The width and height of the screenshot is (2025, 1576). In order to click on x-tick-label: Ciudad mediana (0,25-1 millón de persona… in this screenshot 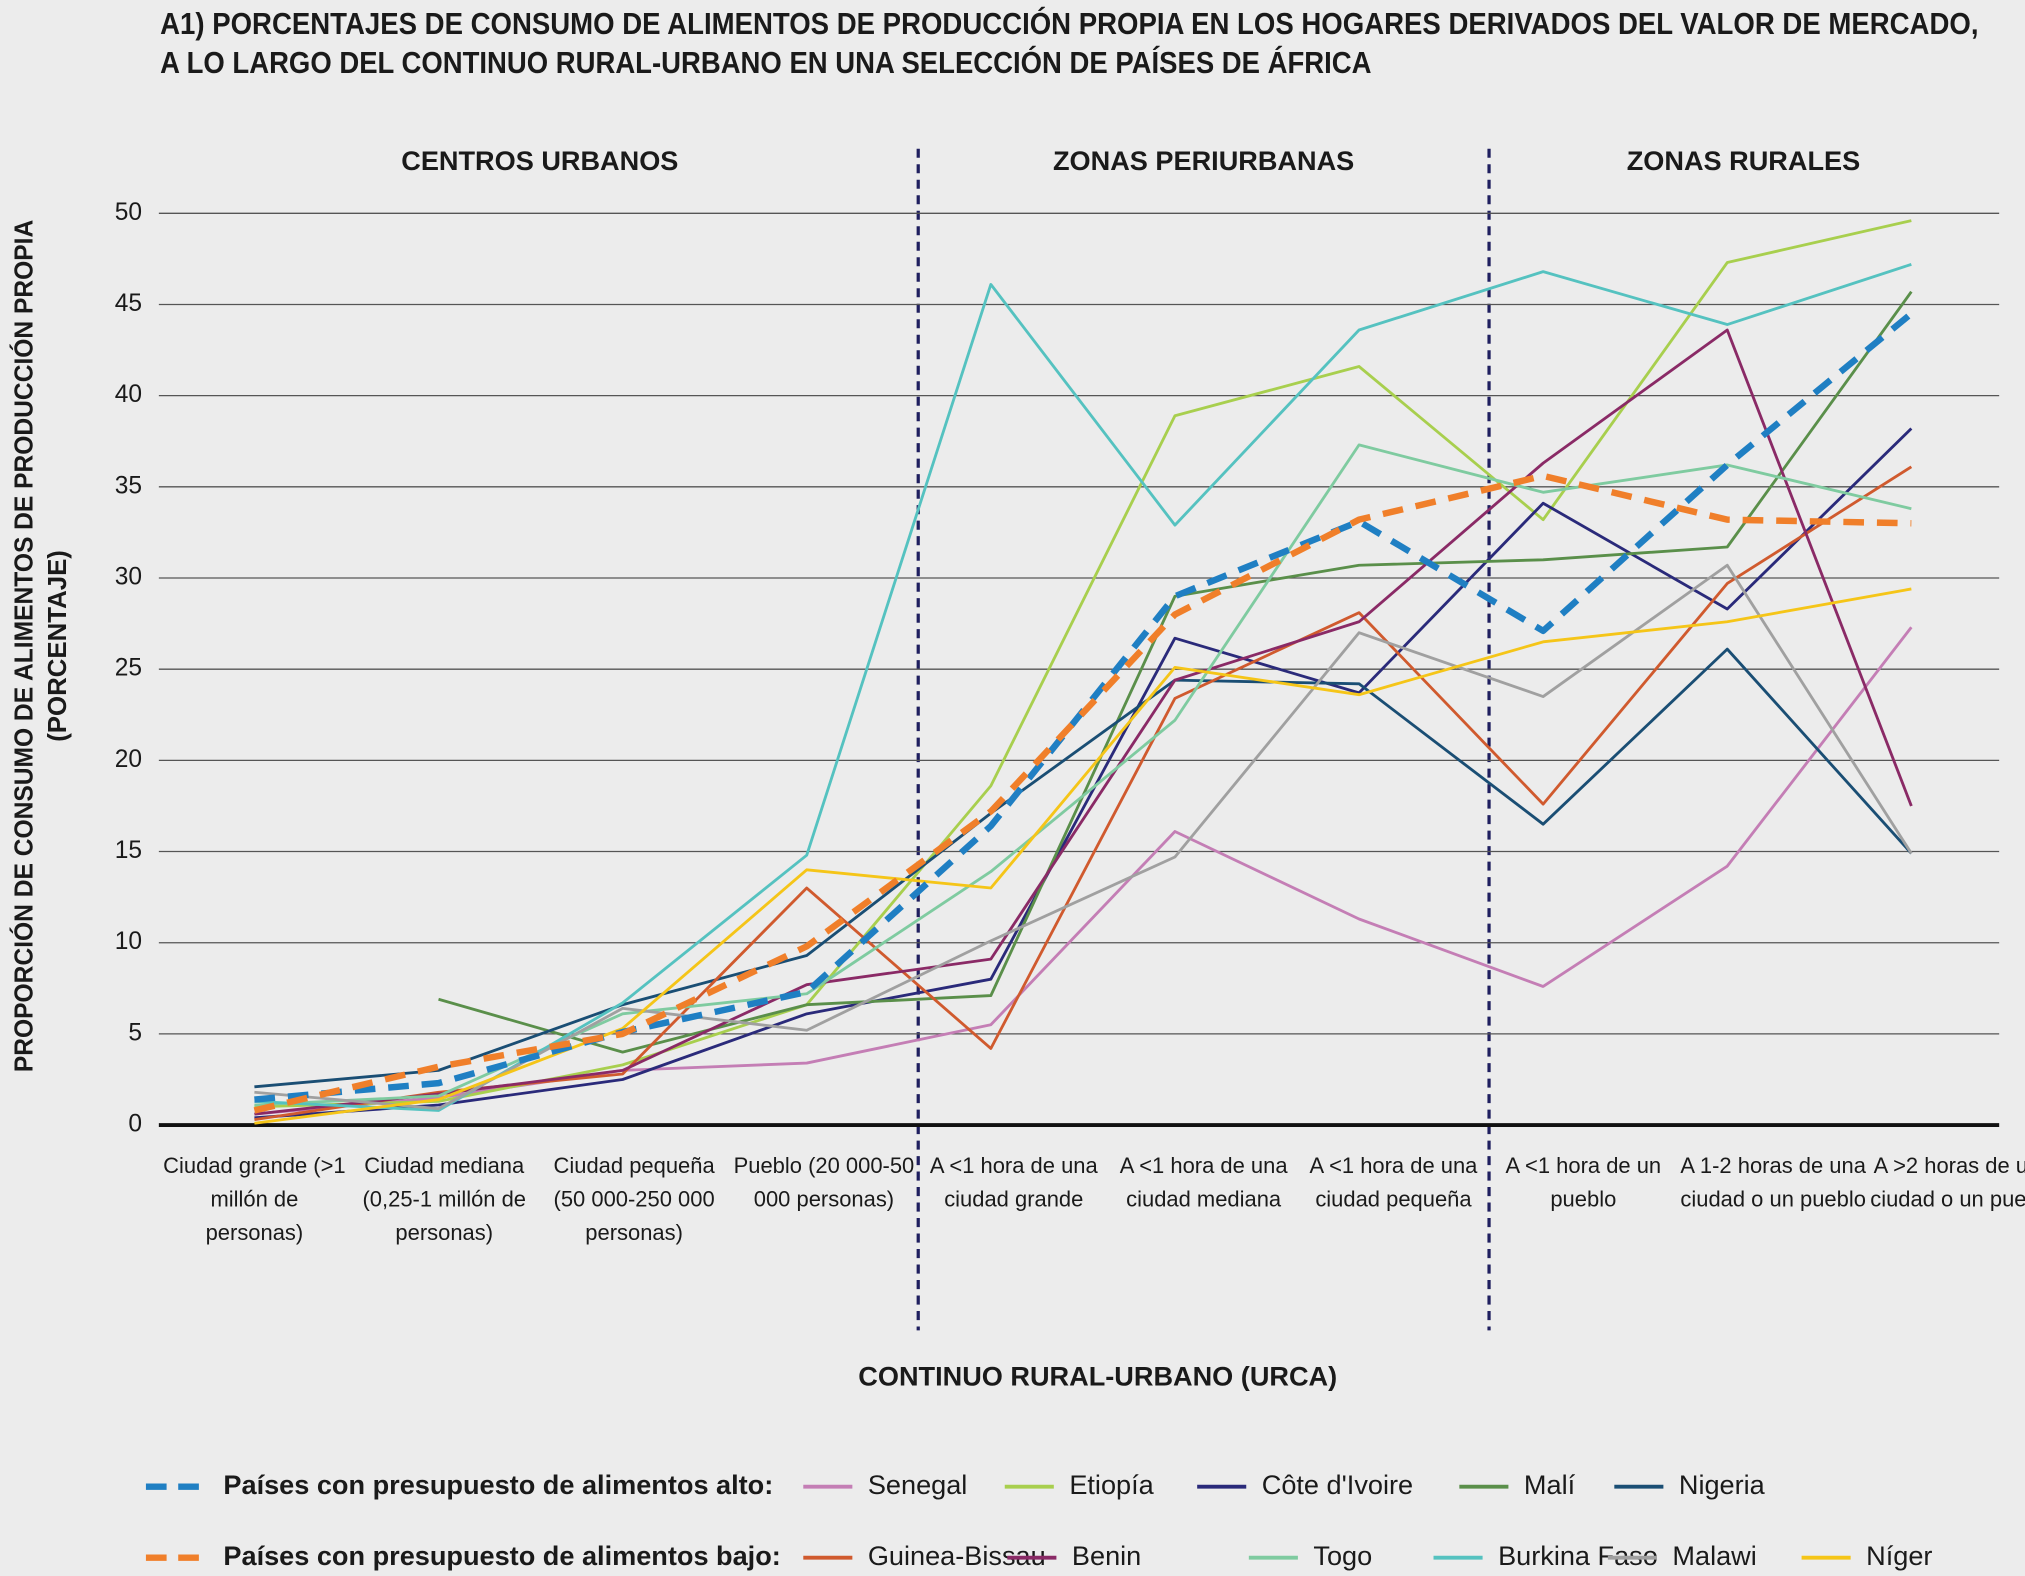, I will do `click(444, 1199)`.